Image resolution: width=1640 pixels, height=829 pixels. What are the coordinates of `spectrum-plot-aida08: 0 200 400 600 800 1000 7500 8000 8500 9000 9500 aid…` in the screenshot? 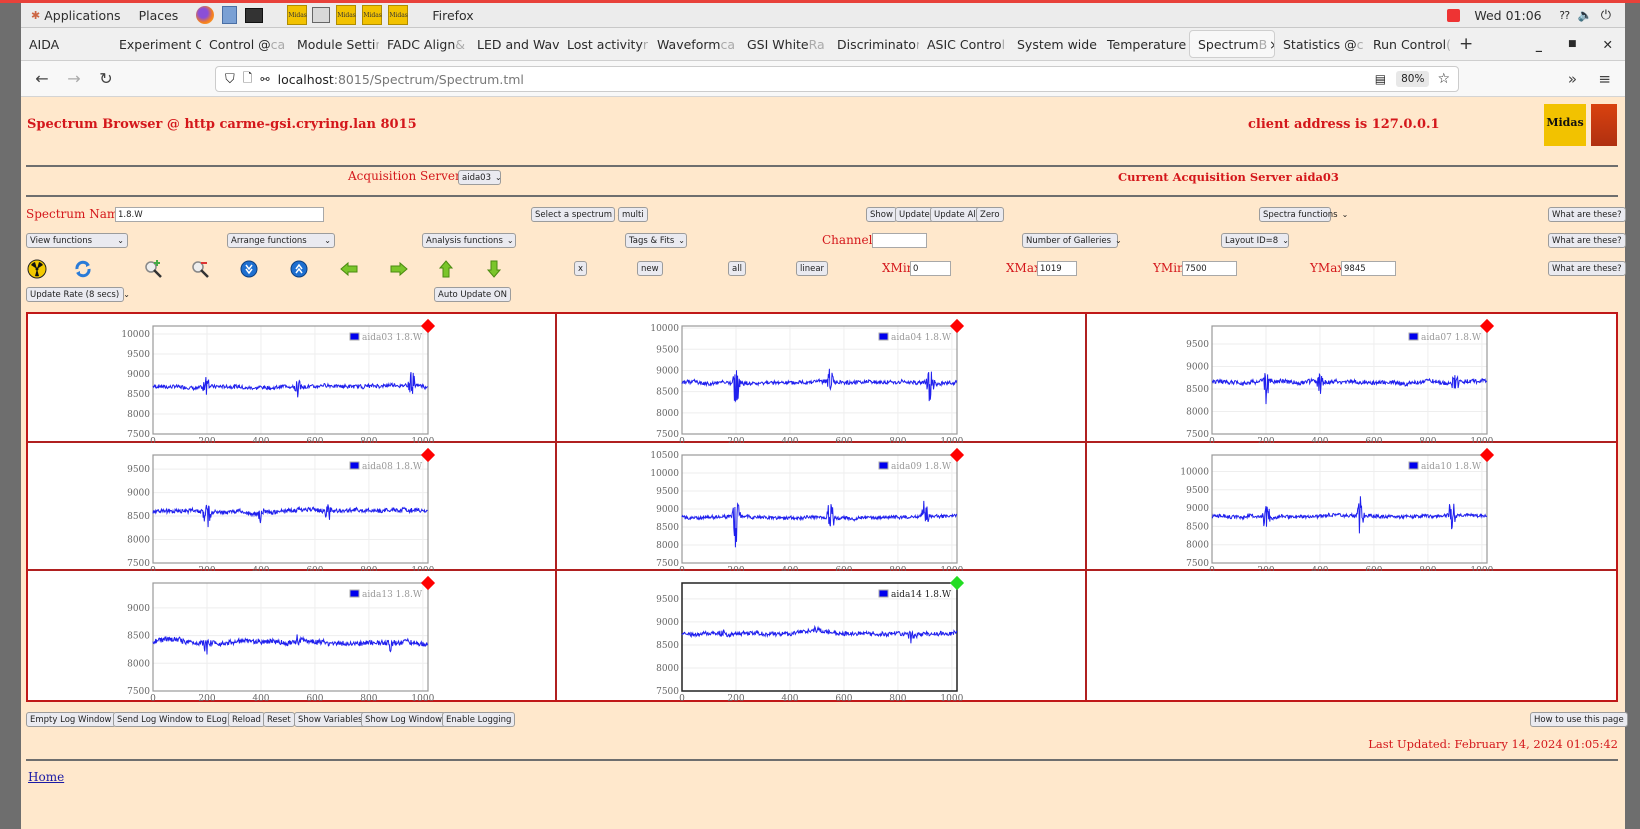 It's located at (293, 508).